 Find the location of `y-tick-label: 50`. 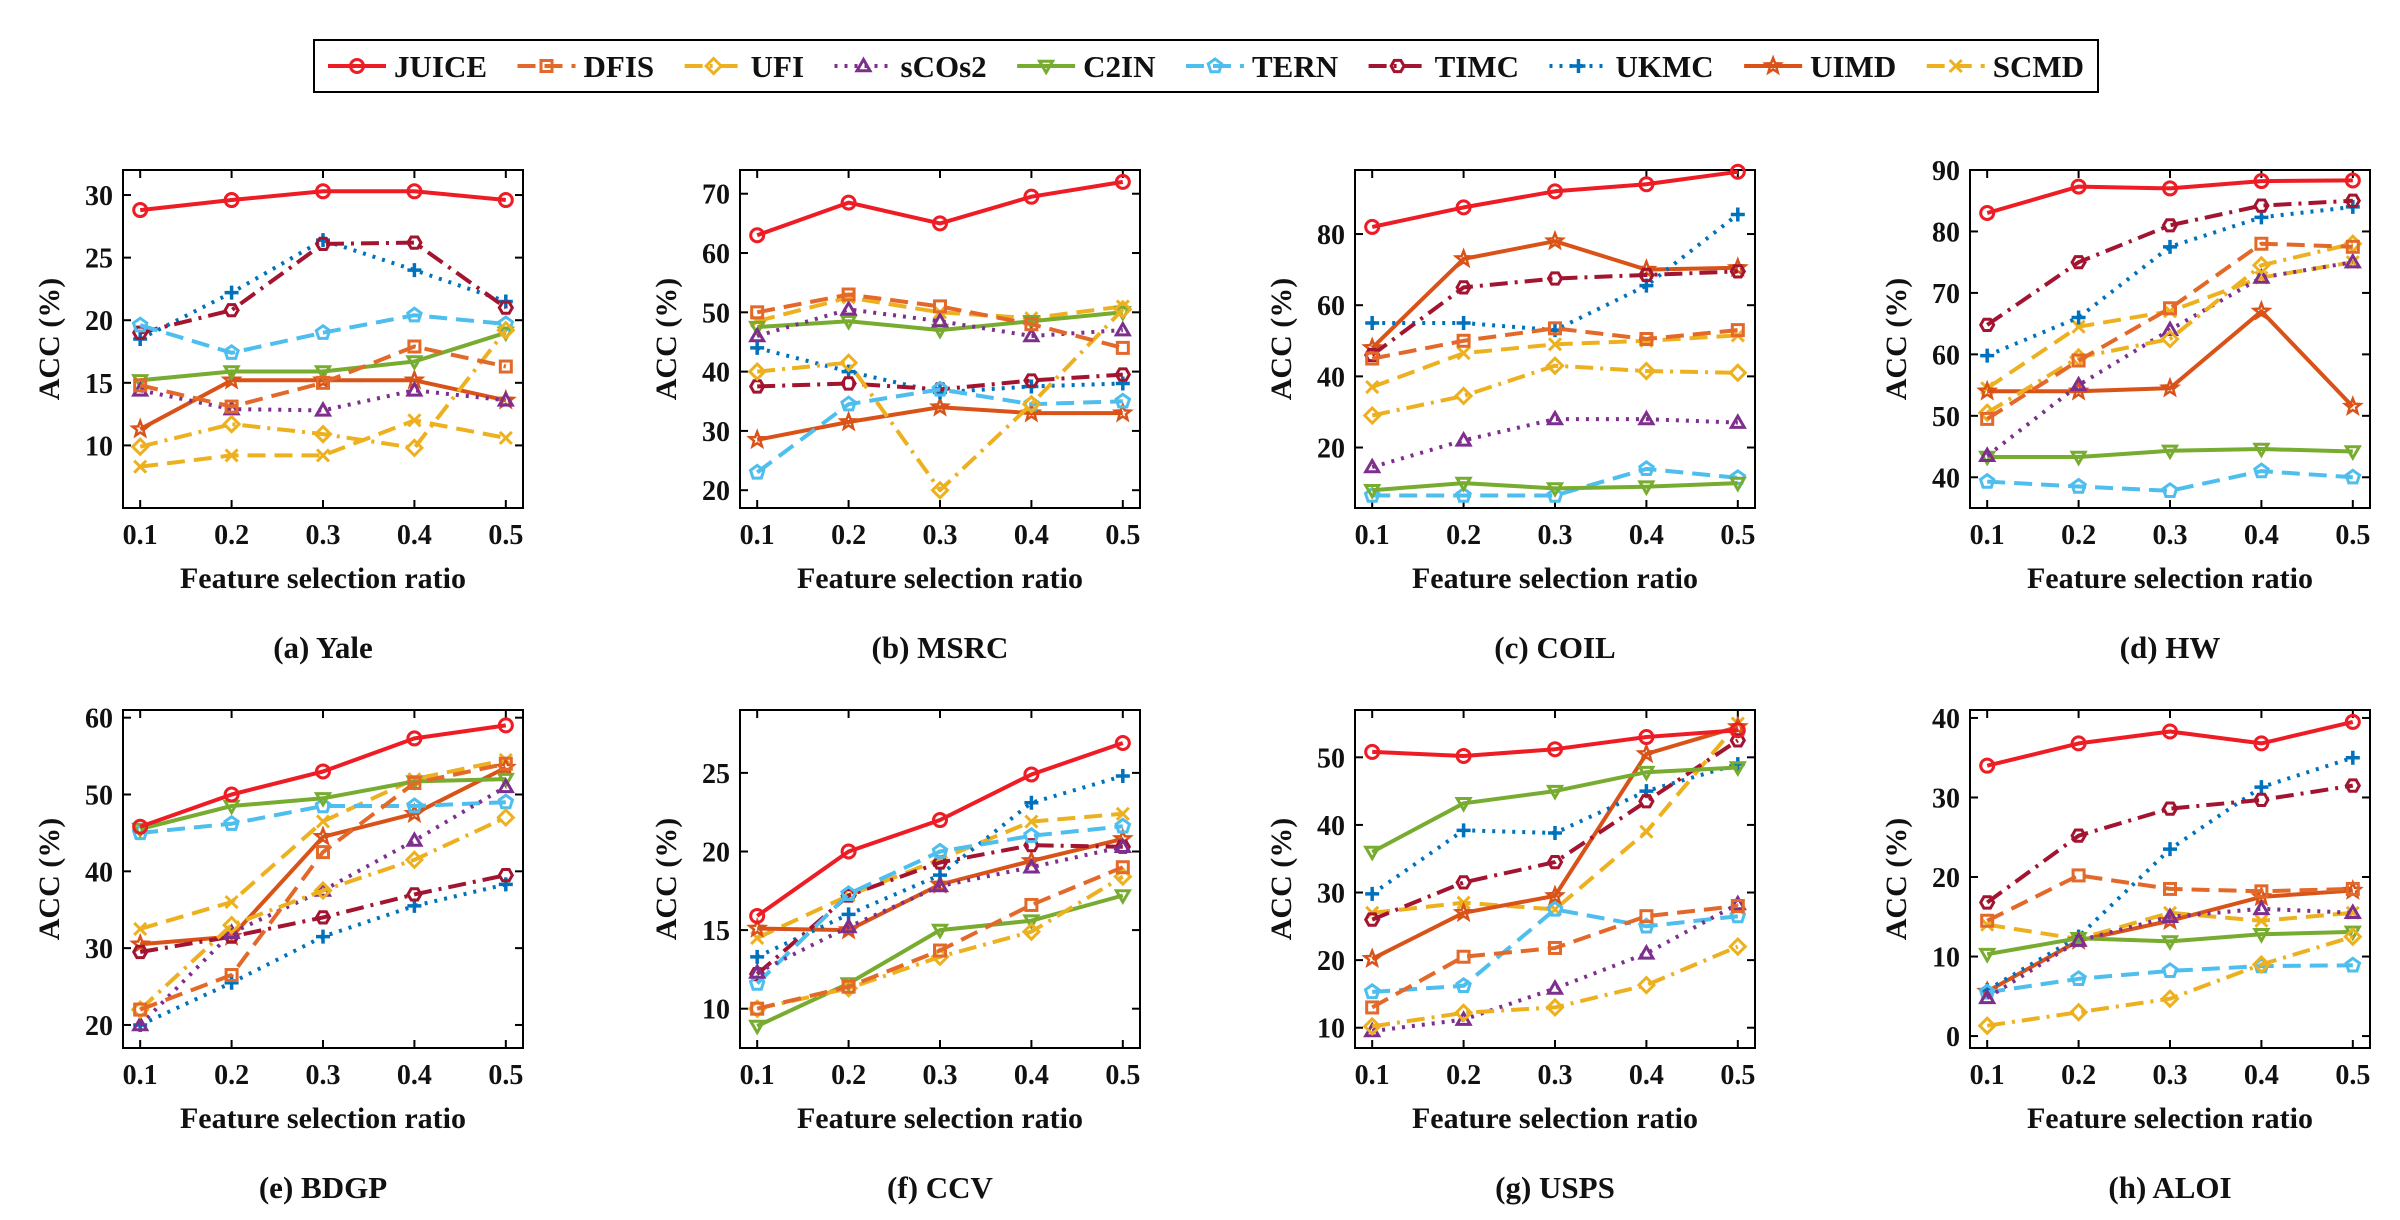

y-tick-label: 50 is located at coordinates (99, 796).